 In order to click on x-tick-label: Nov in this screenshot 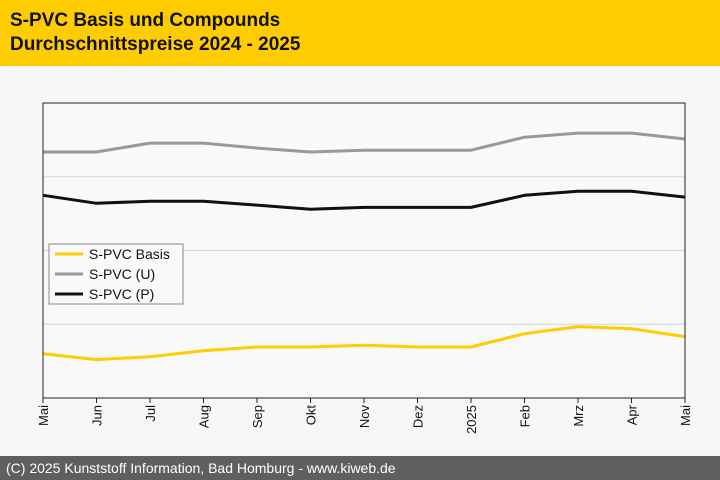, I will do `click(364, 417)`.